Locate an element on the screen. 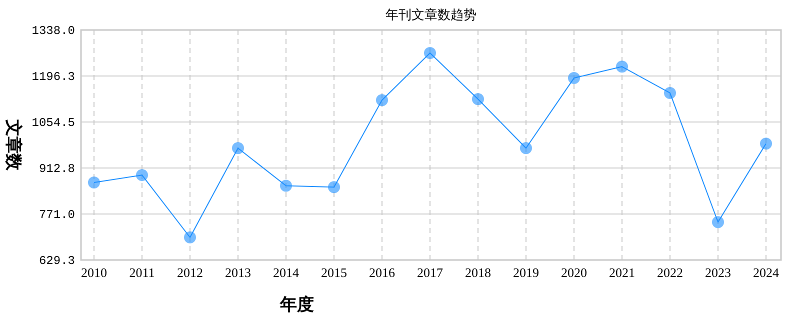 The width and height of the screenshot is (806, 330). x-tick-label: 2018 is located at coordinates (478, 272).